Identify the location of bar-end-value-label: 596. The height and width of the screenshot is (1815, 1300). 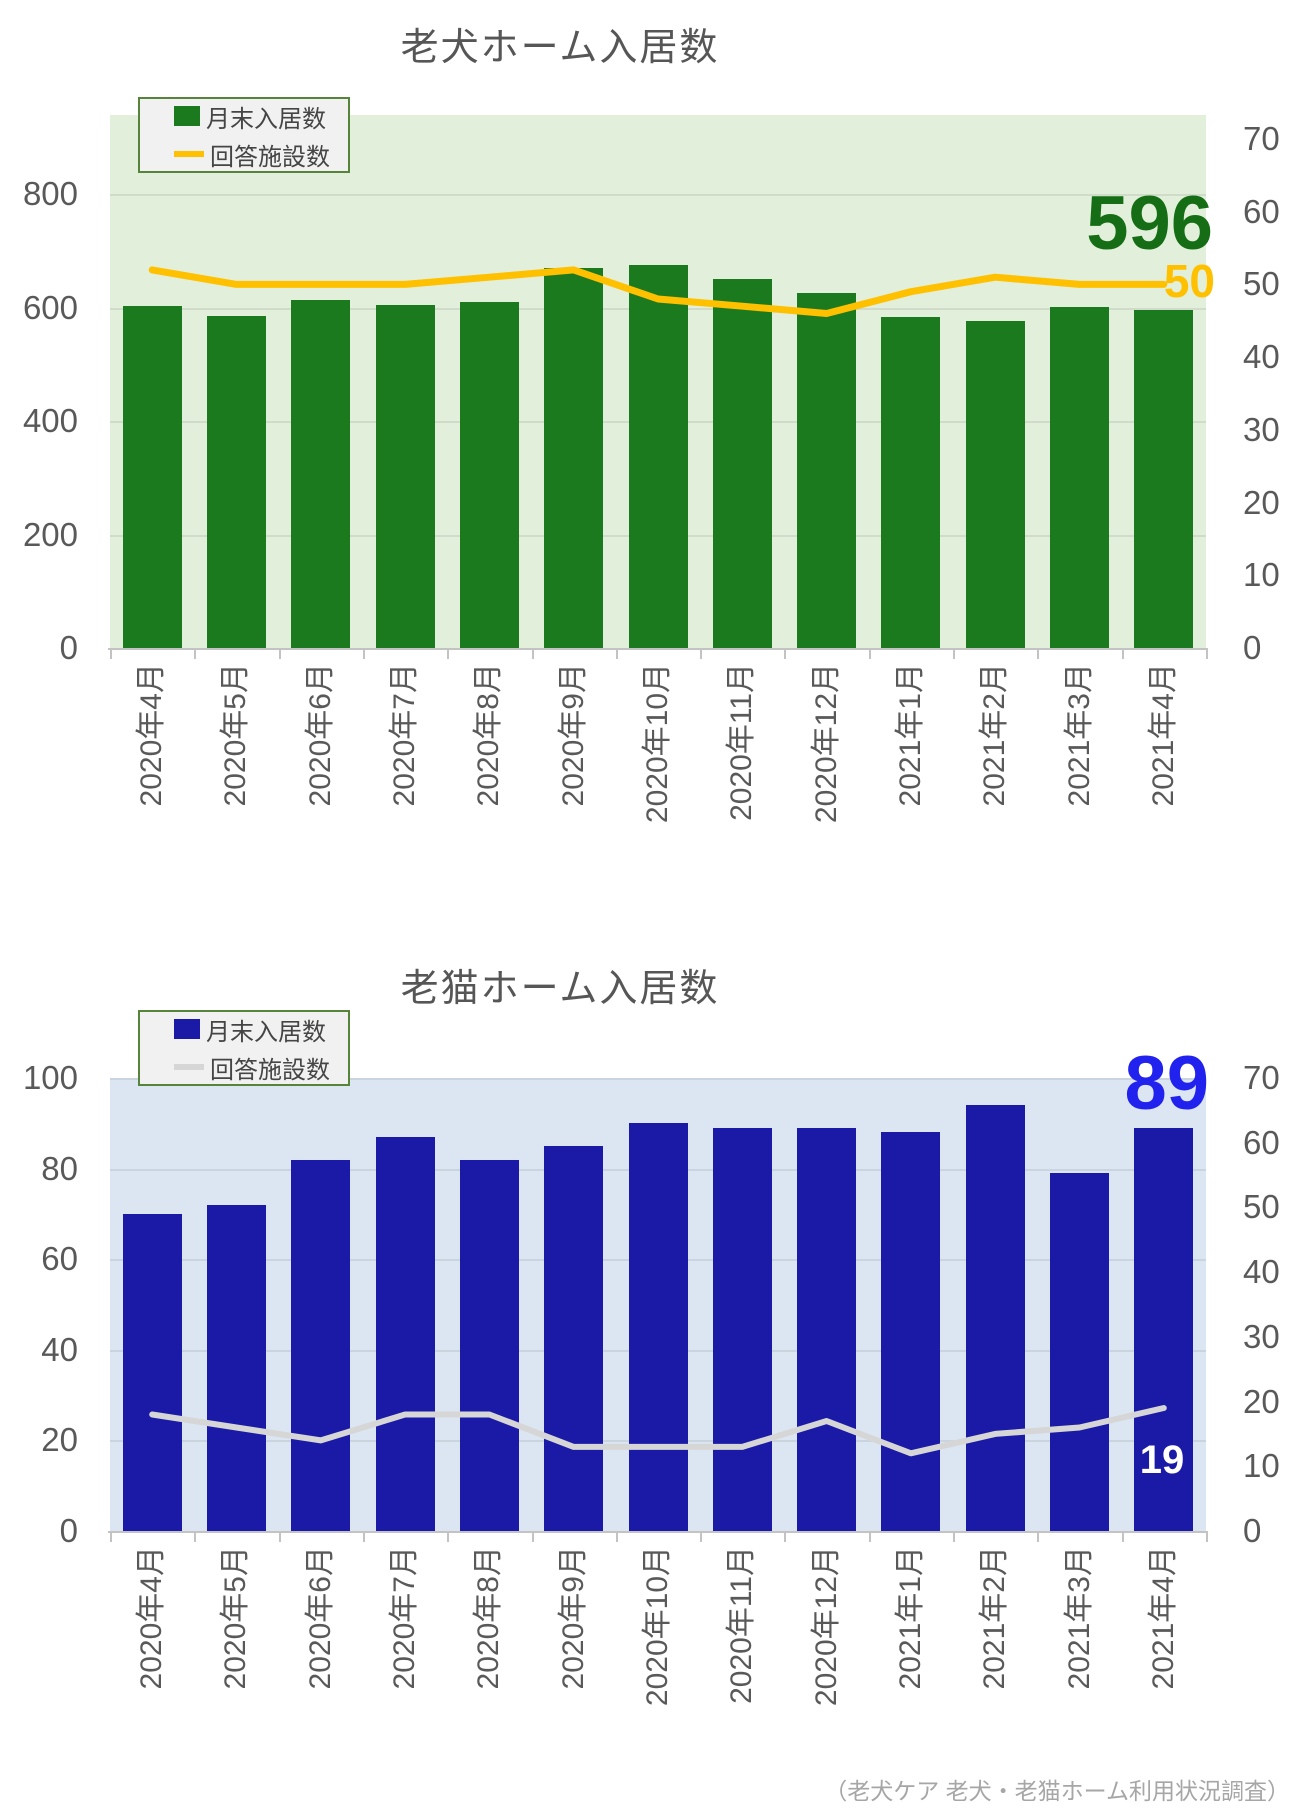
(1149, 223).